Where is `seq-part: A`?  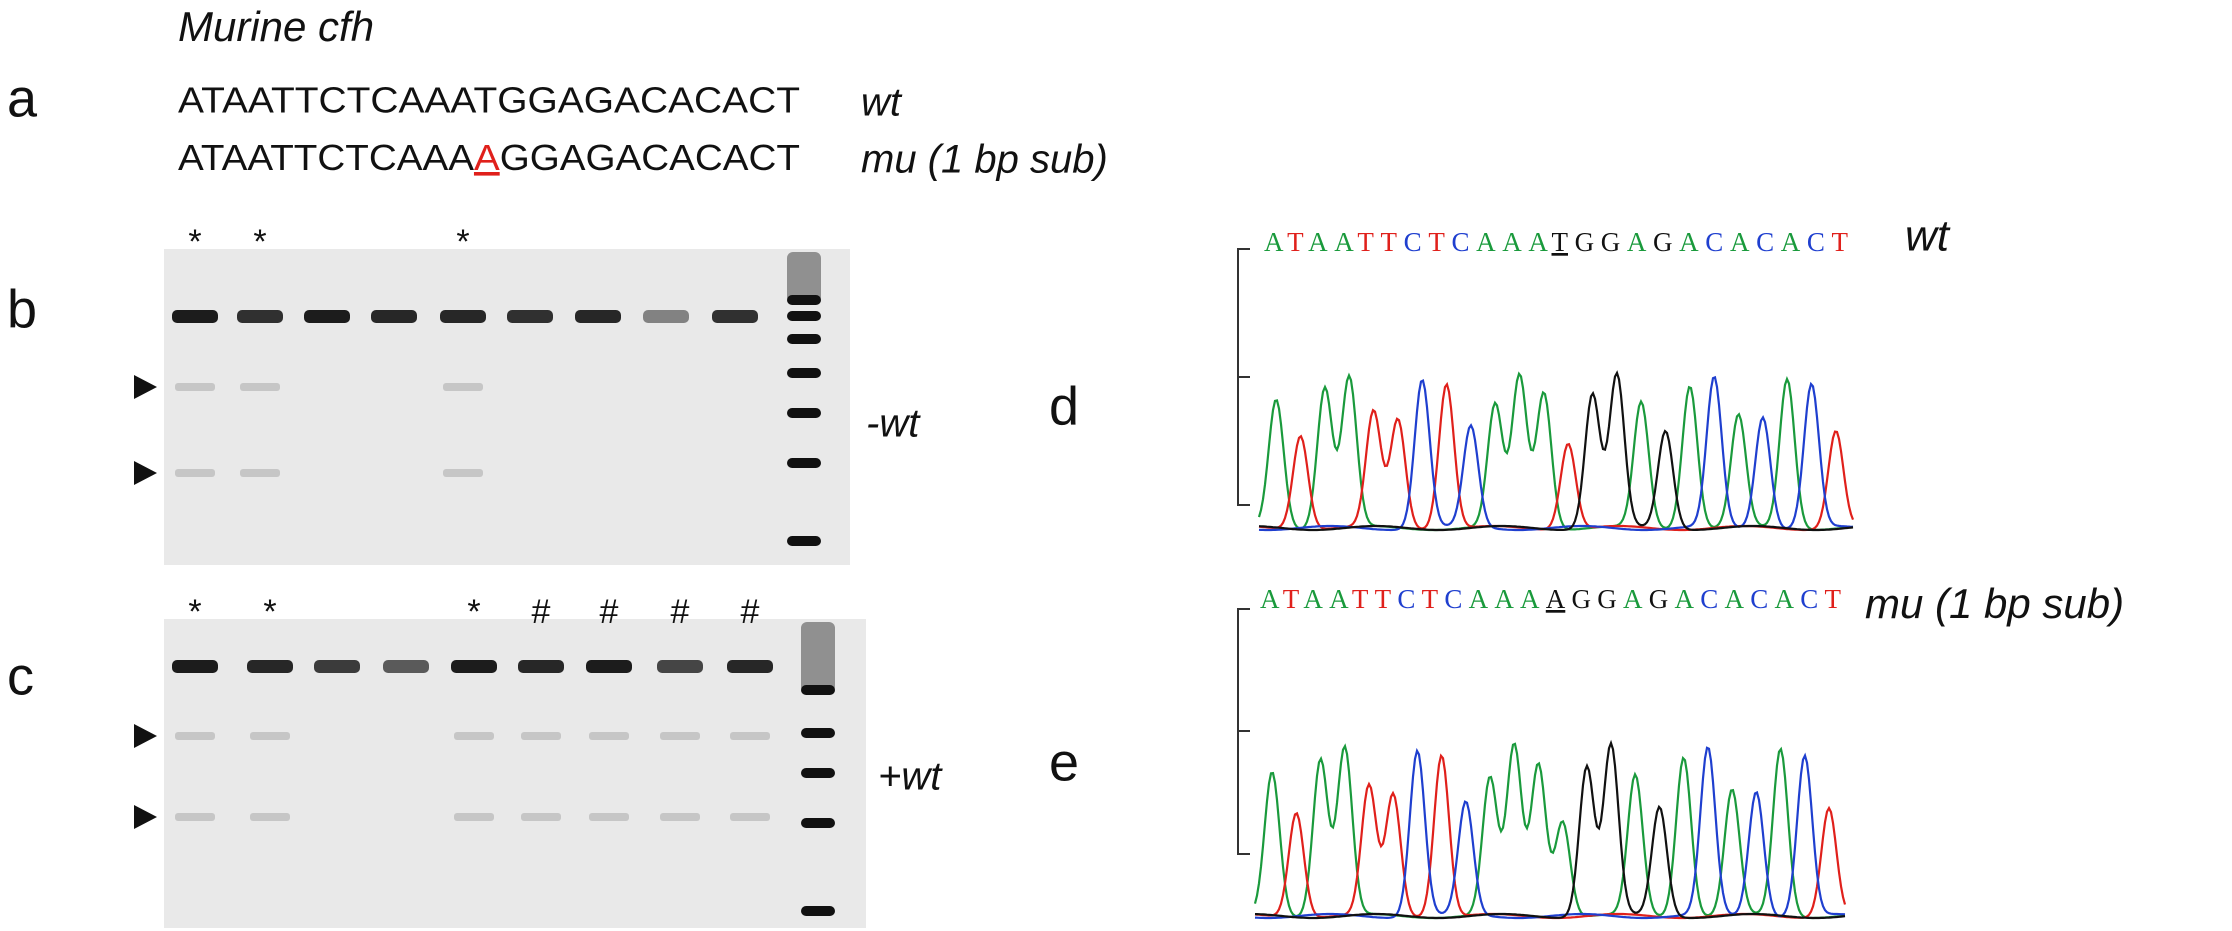 seq-part: A is located at coordinates (1556, 599).